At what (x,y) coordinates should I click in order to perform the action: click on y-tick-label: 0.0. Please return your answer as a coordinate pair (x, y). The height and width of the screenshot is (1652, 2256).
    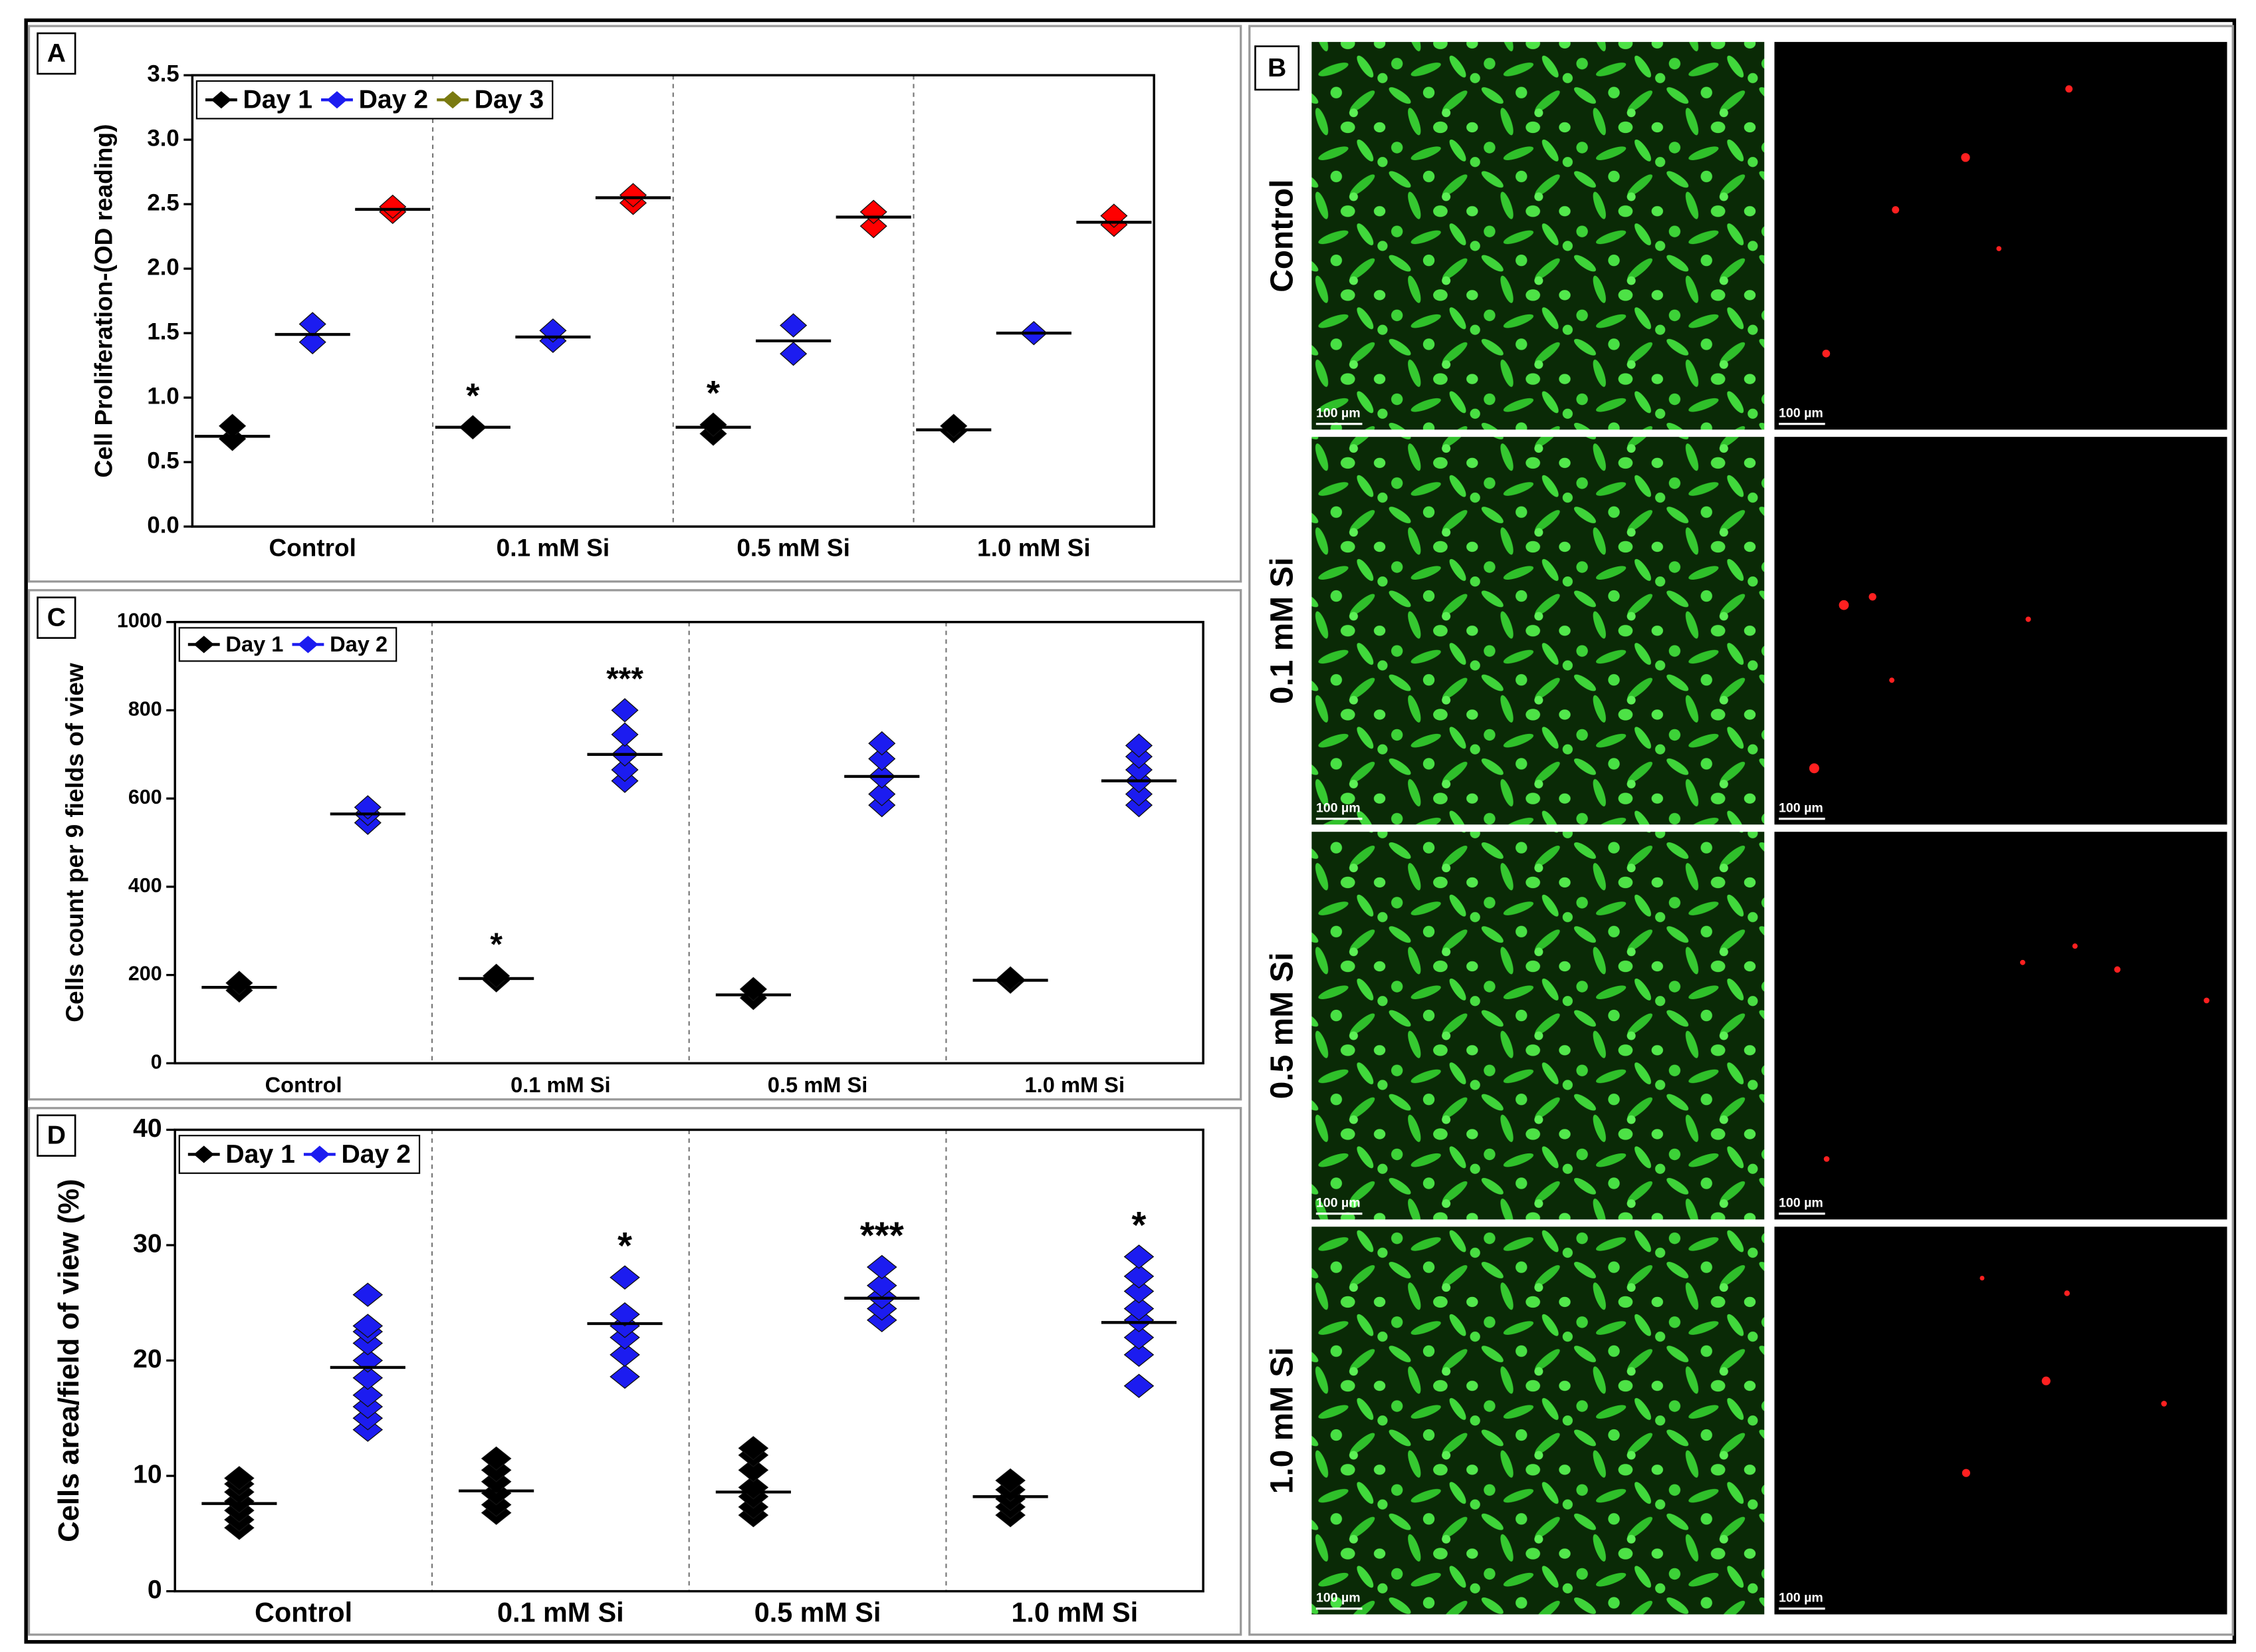
    Looking at the image, I should click on (163, 525).